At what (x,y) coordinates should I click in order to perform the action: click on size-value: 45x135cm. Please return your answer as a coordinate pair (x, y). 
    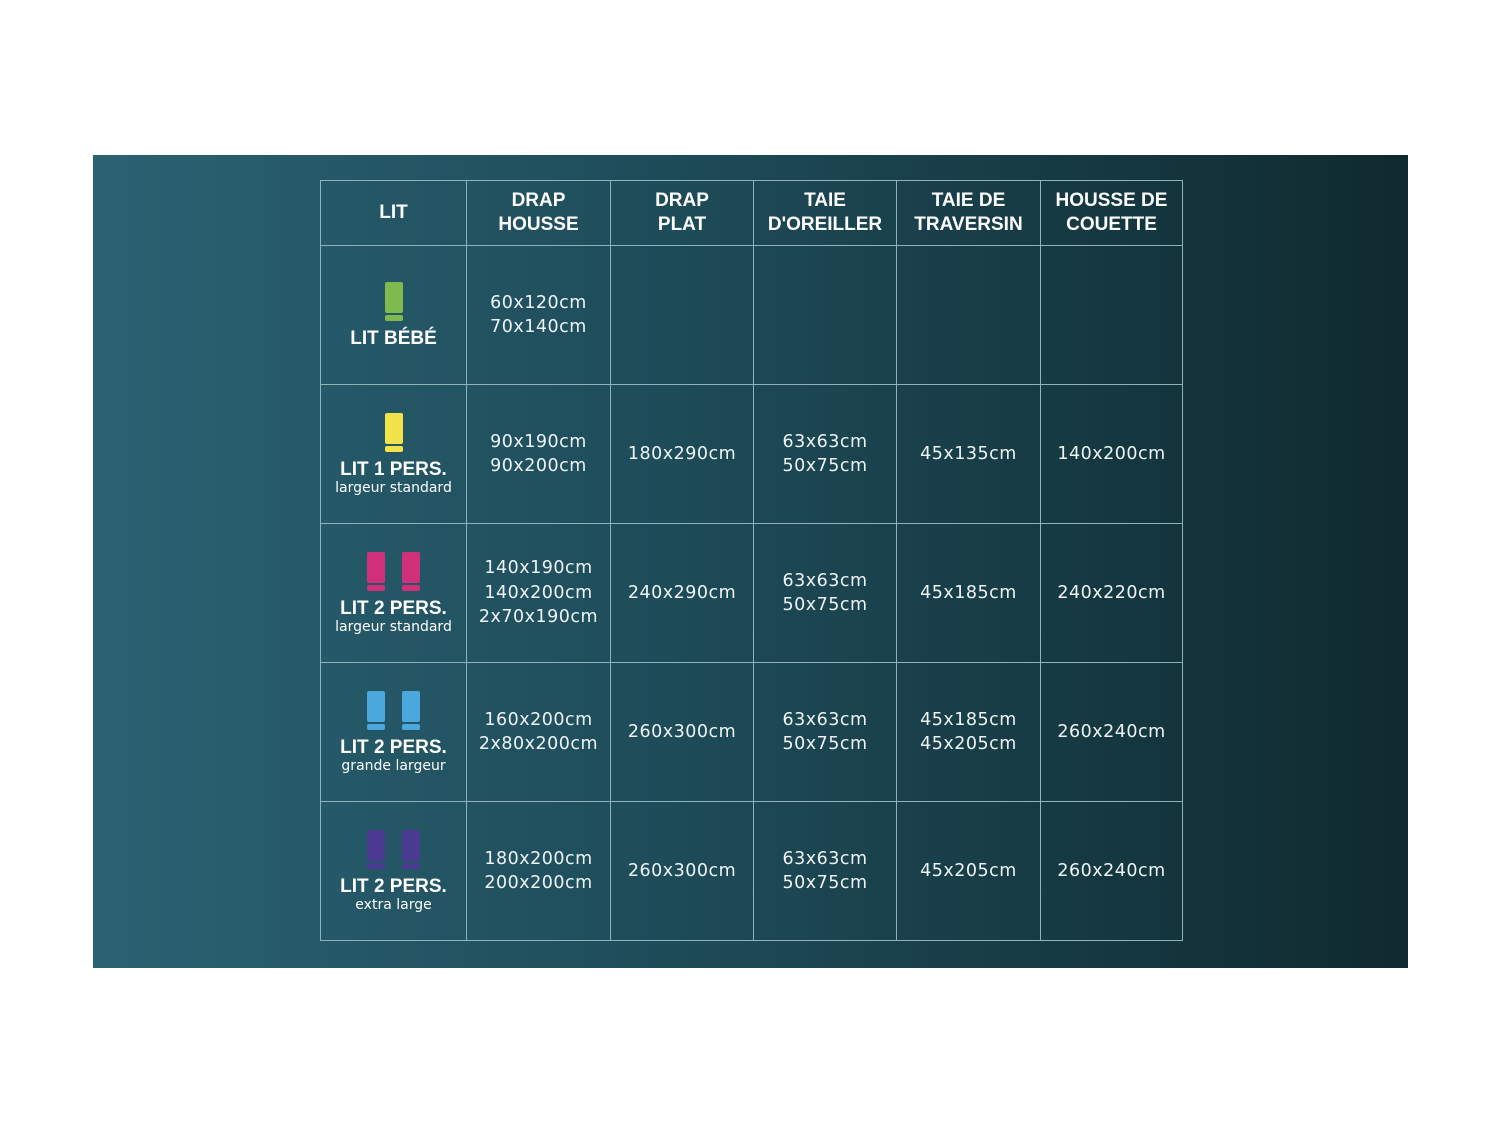
    Looking at the image, I should click on (968, 453).